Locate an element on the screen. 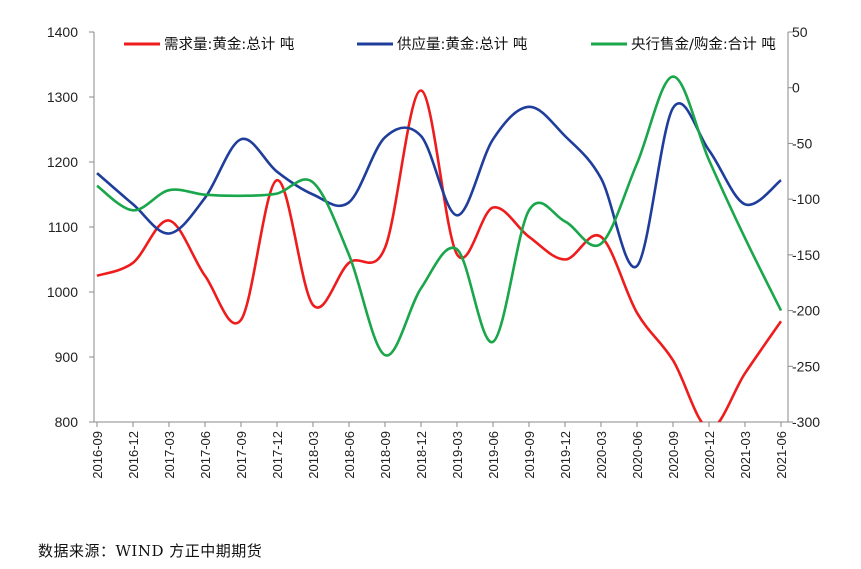 This screenshot has height=569, width=861. legend-label-demand: 需求量:黄金:总计 吨 is located at coordinates (229, 44).